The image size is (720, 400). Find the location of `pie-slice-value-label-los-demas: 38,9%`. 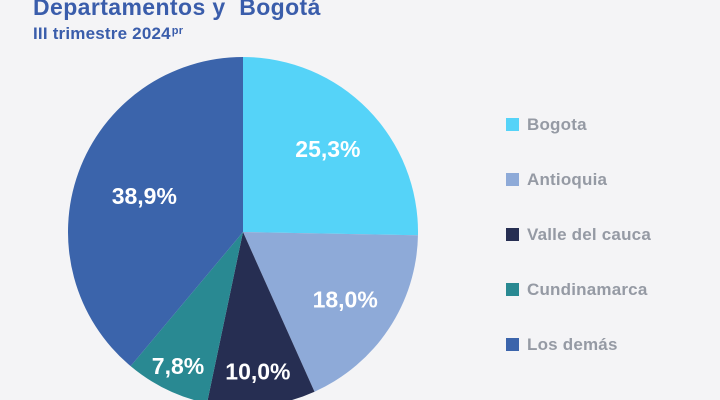

pie-slice-value-label-los-demas: 38,9% is located at coordinates (144, 196).